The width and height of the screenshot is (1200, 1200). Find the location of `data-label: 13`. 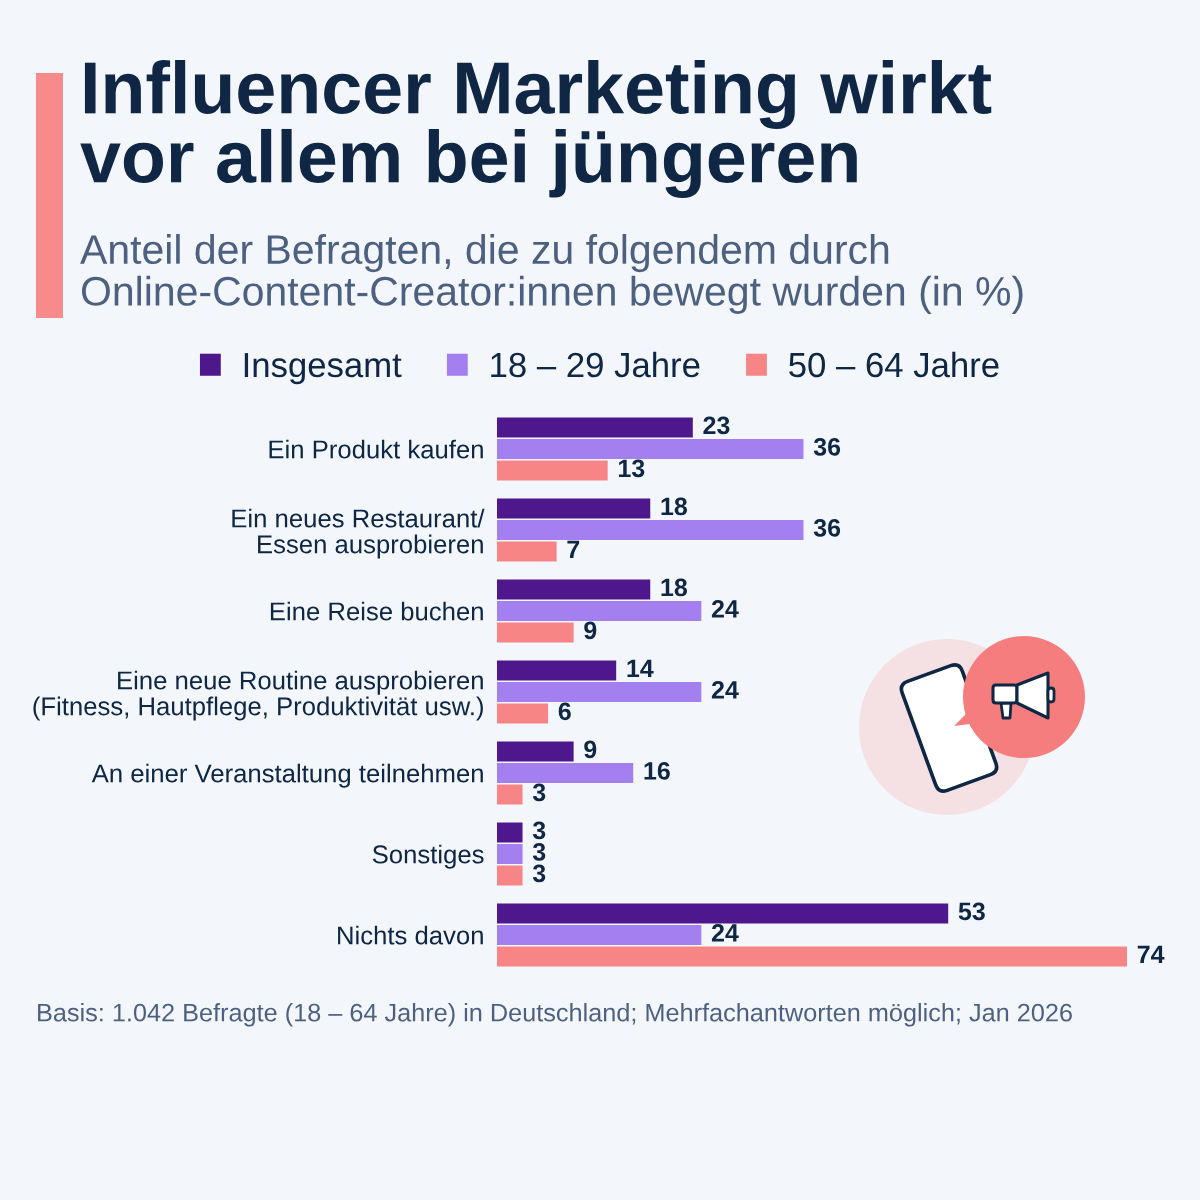

data-label: 13 is located at coordinates (631, 468).